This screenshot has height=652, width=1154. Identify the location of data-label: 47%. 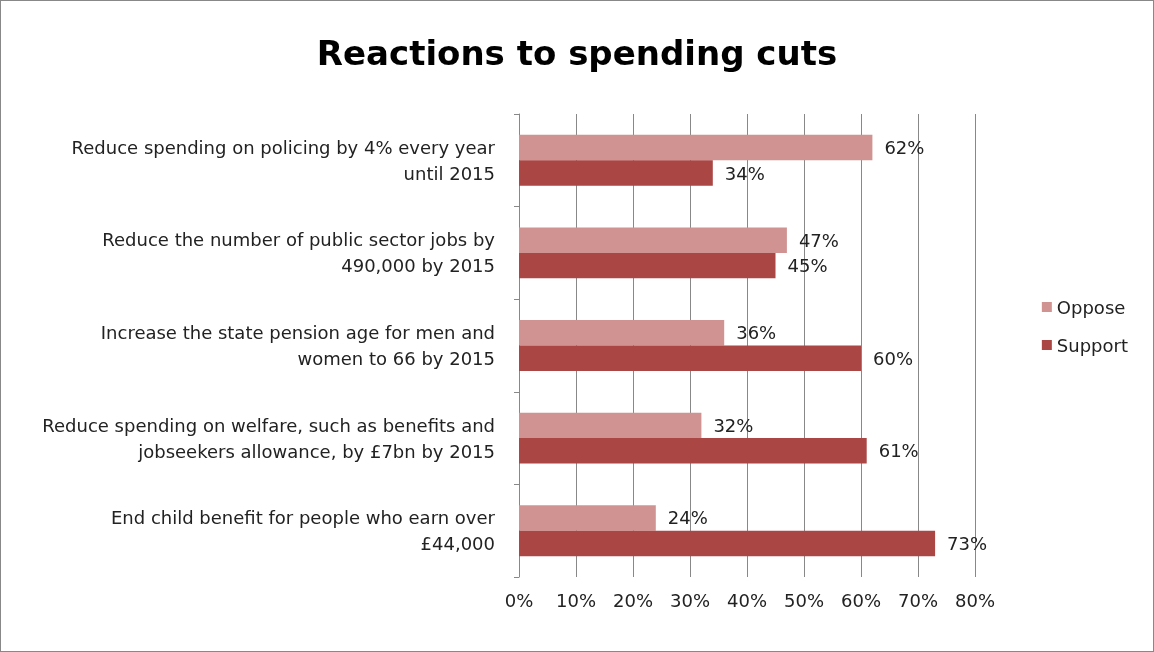
(818, 240).